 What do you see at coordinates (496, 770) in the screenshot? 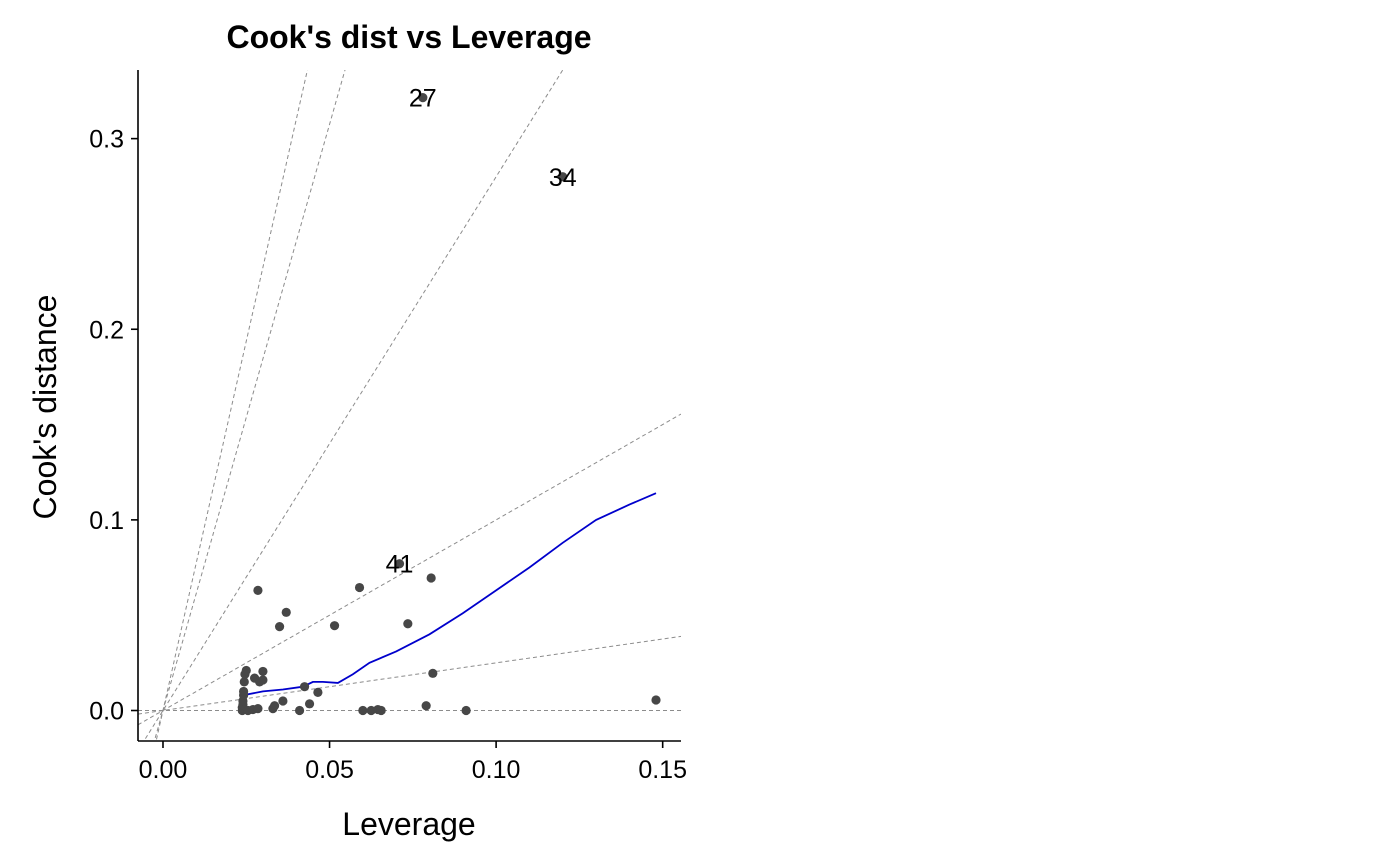
I see `x-tick-label-2: 0.10` at bounding box center [496, 770].